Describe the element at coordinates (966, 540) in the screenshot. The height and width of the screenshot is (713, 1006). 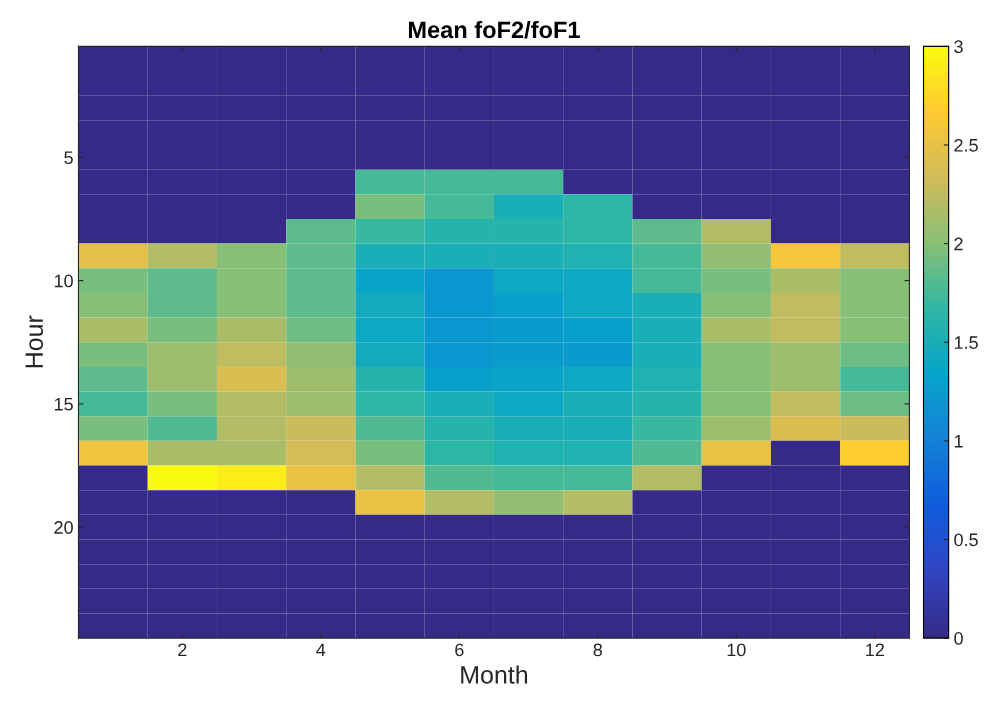
I see `color-bar-label: 0.5` at that location.